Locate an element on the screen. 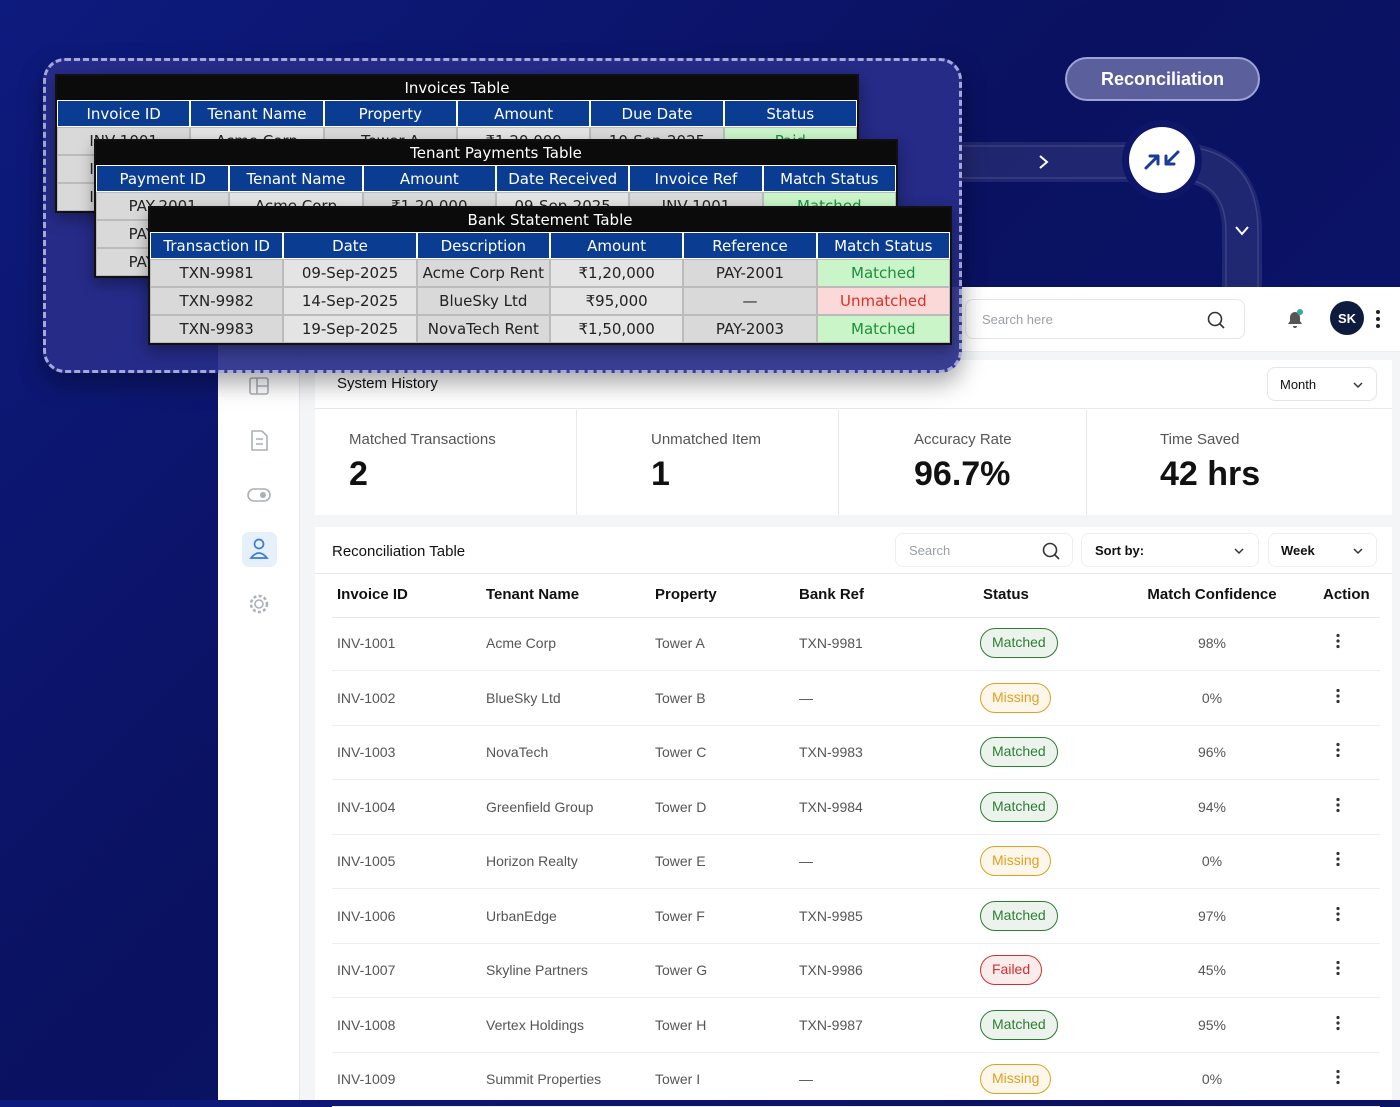  stat-card: Accuracy Rate 96.7% is located at coordinates (962, 462).